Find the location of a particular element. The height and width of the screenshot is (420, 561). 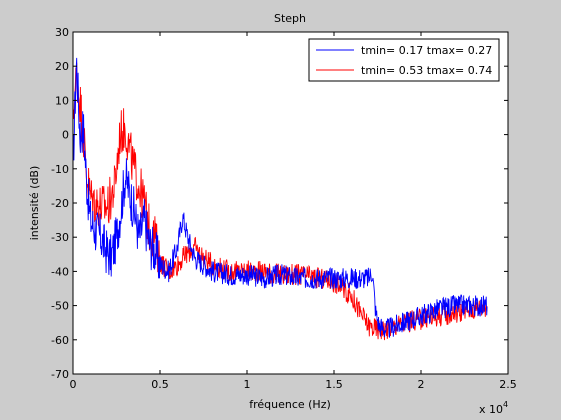

x-tick-label: 1.5 is located at coordinates (334, 384).